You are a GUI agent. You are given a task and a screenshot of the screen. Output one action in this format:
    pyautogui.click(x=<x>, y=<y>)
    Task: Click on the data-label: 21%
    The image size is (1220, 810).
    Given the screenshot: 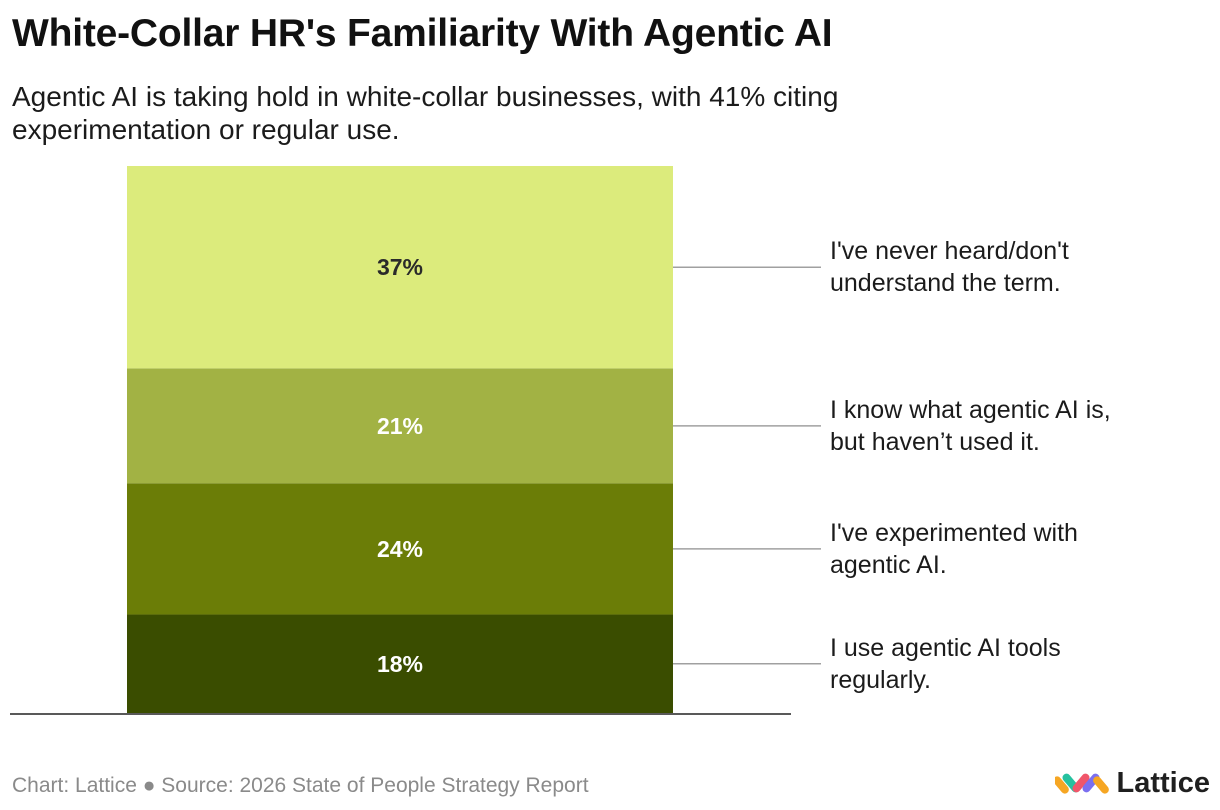 What is the action you would take?
    pyautogui.click(x=400, y=426)
    